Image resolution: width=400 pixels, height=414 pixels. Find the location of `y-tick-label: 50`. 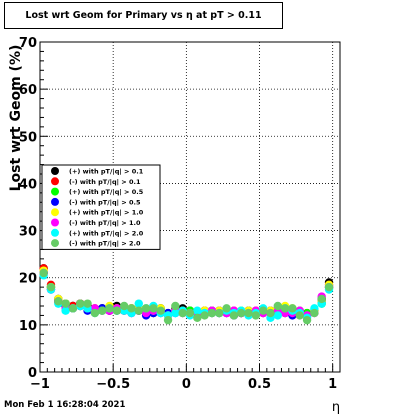

y-tick-label: 50 is located at coordinates (28, 137).